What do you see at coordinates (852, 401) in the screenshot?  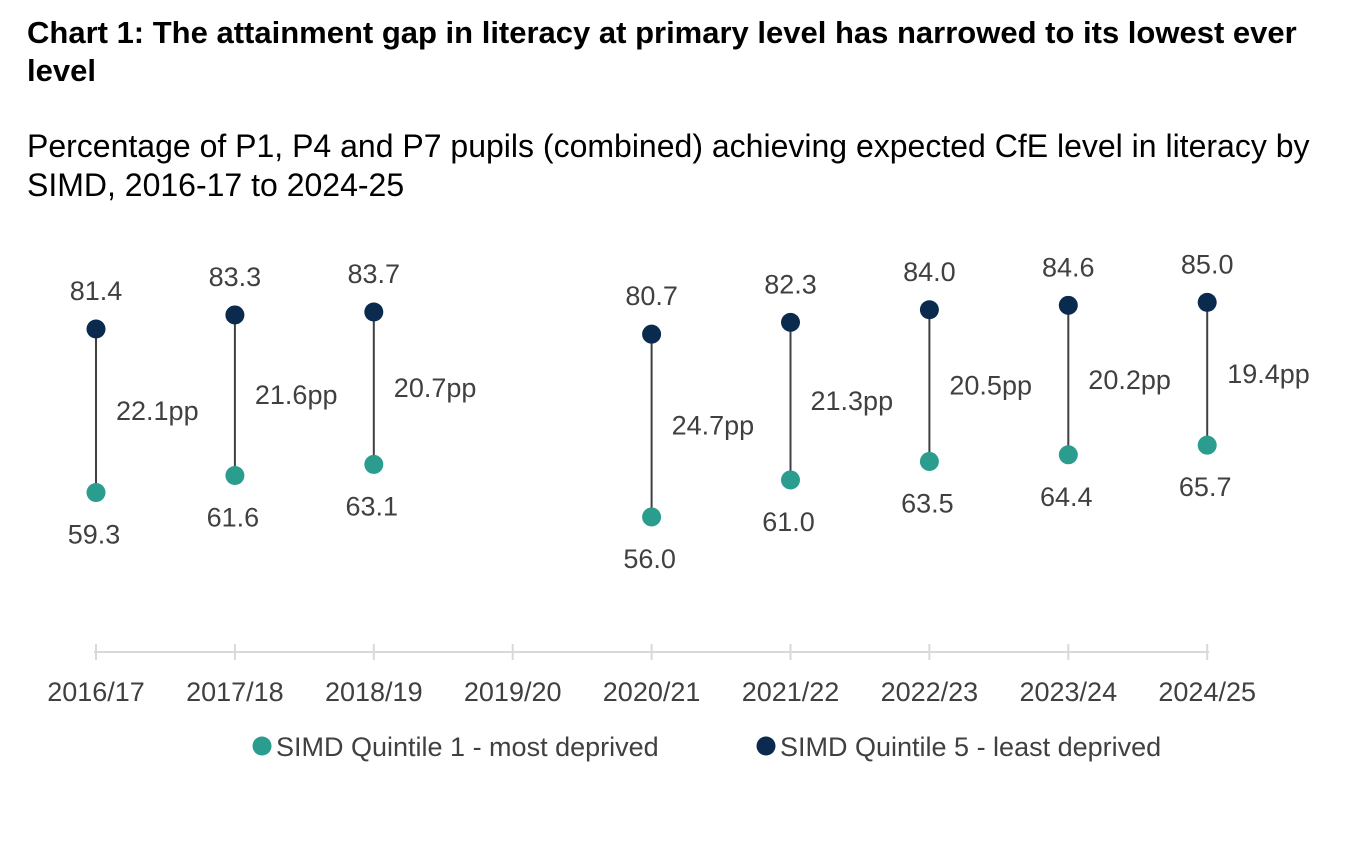 I see `gap-value-label: 21.3pp` at bounding box center [852, 401].